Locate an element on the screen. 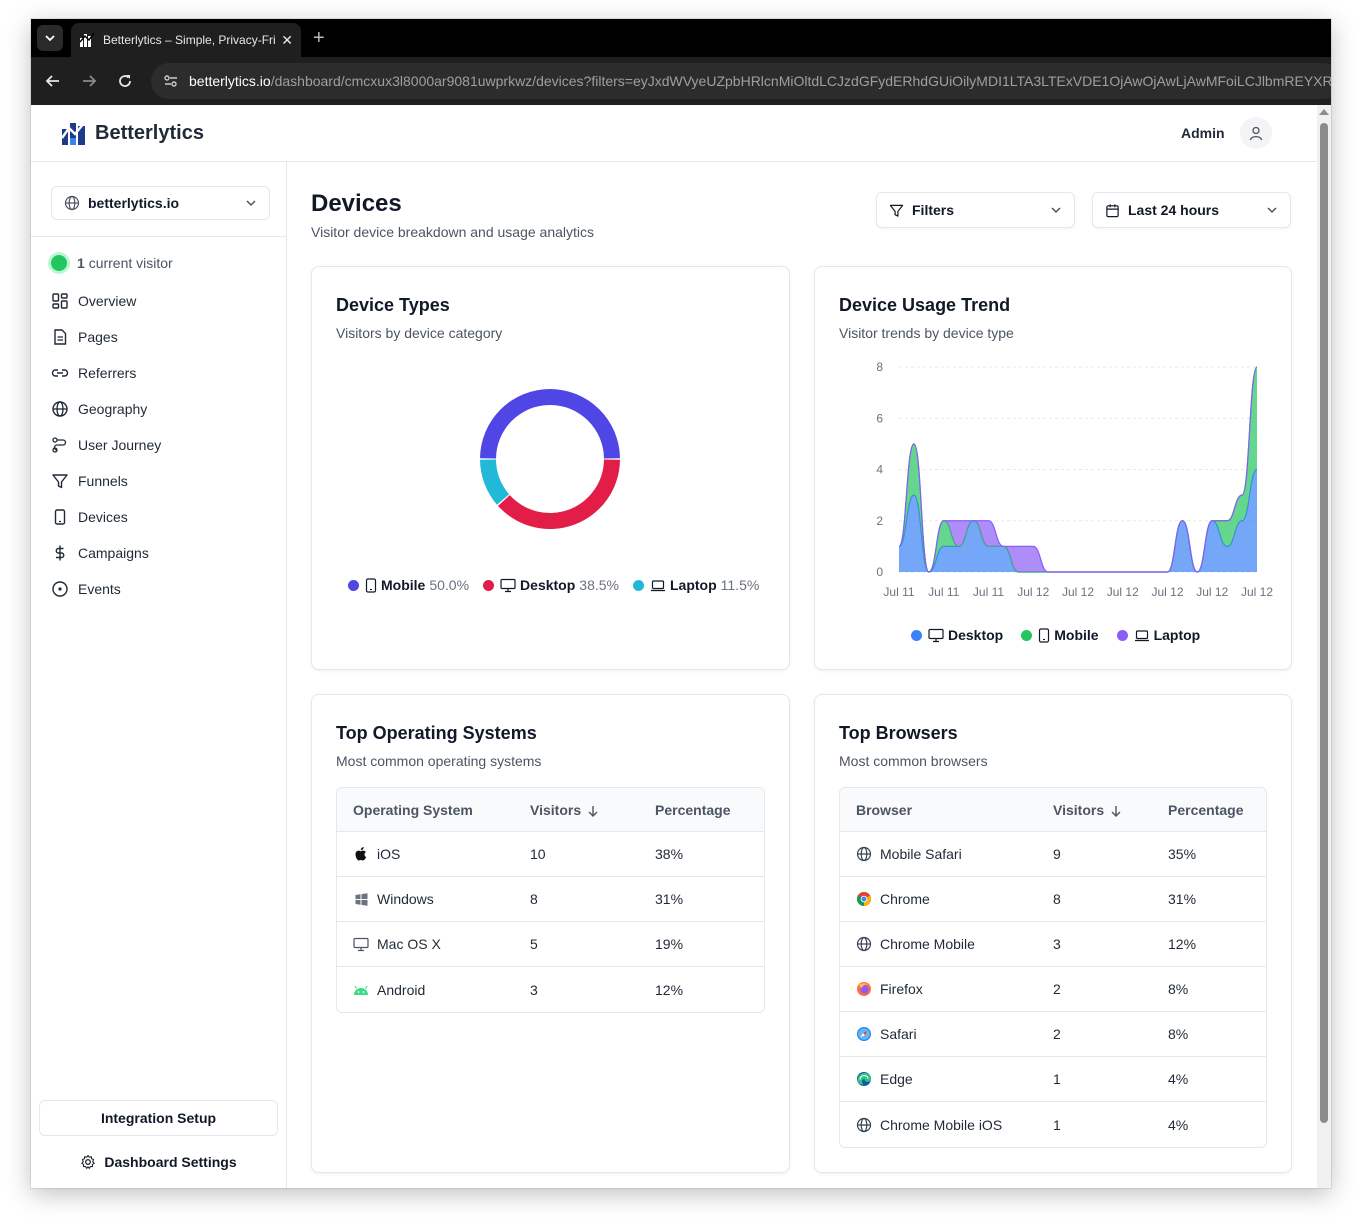  usage-trend-title: Device Usage Trend is located at coordinates (925, 305).